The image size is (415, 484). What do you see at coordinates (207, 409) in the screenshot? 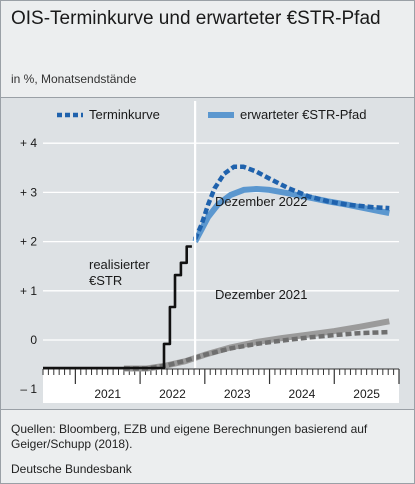
I see `bottom-divider` at bounding box center [207, 409].